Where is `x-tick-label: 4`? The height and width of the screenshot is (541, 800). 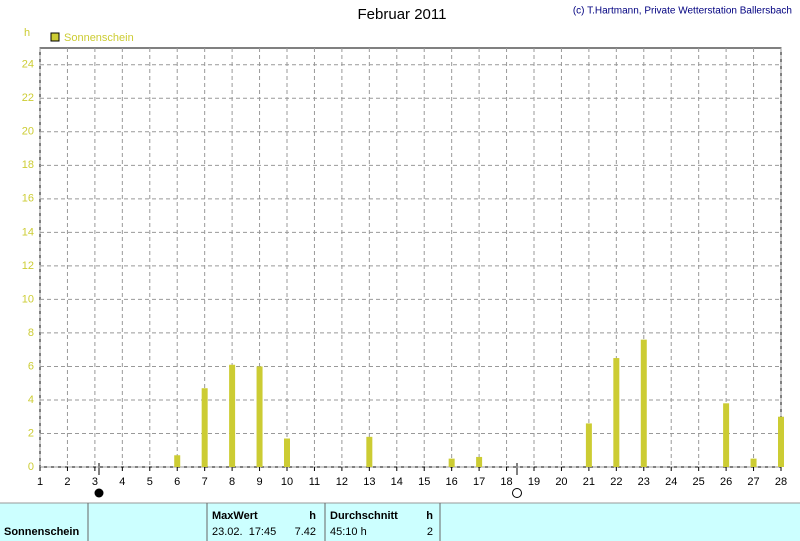 x-tick-label: 4 is located at coordinates (122, 482).